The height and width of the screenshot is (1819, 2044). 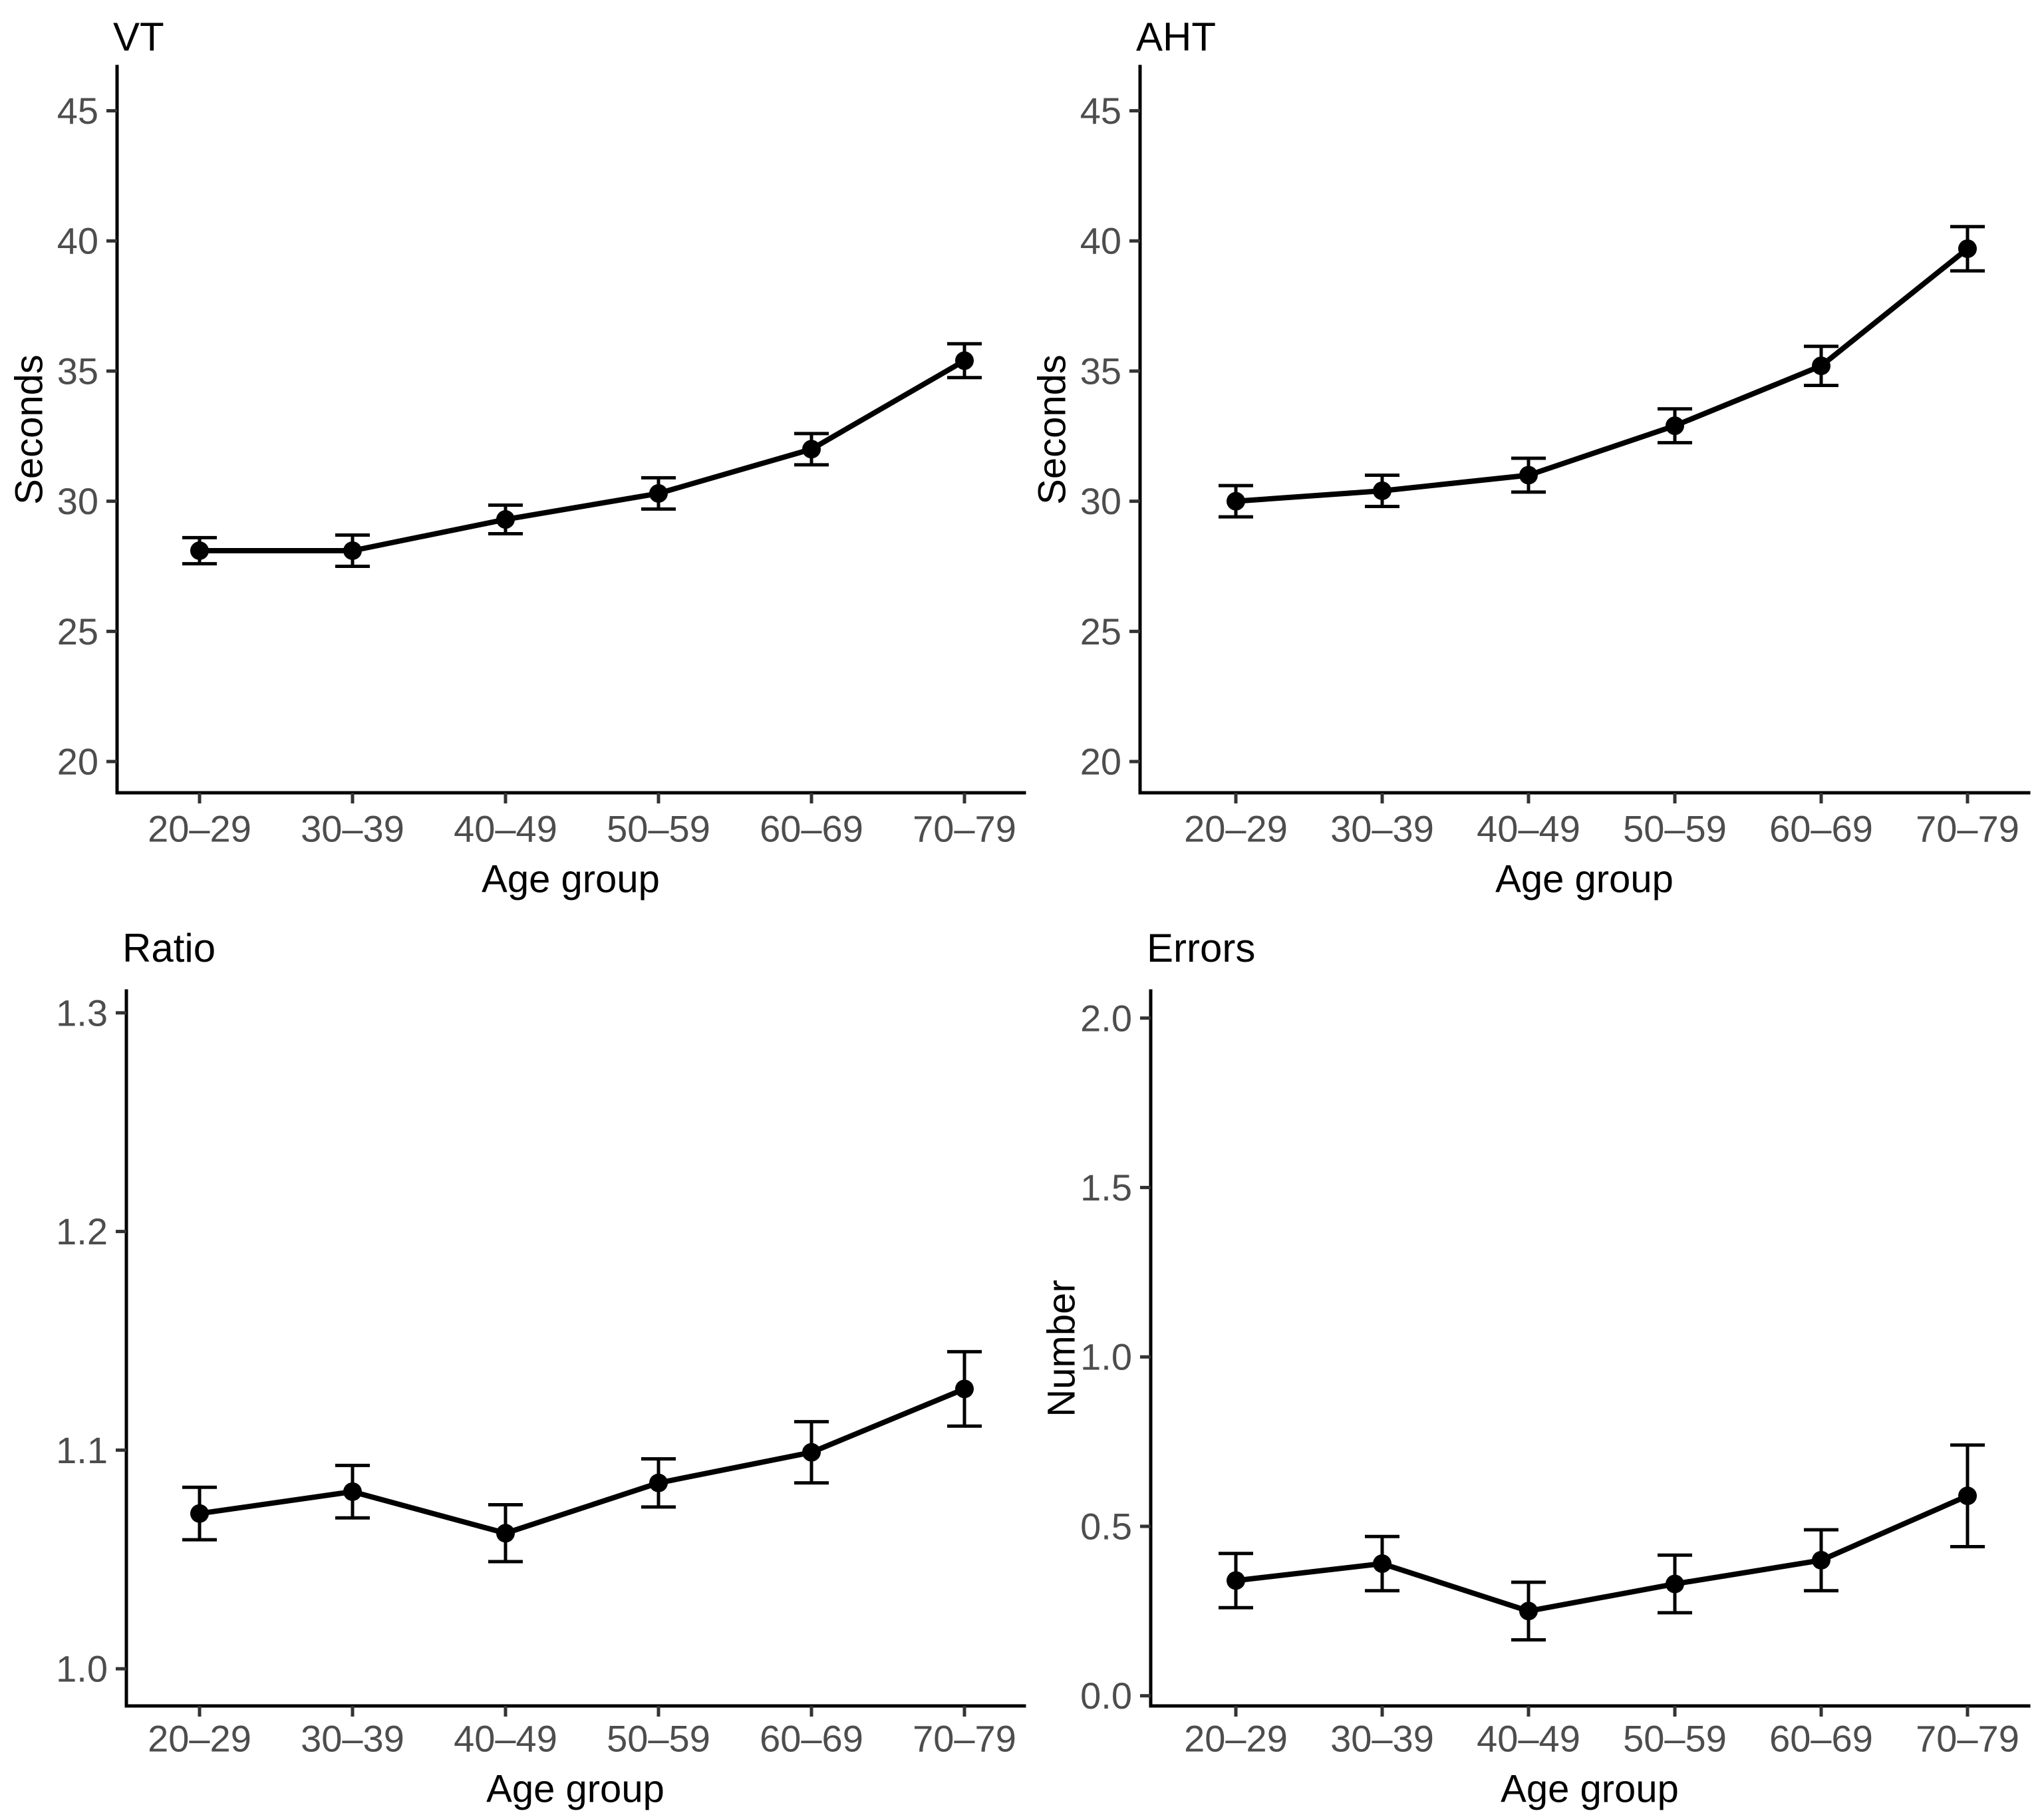 What do you see at coordinates (82, 1450) in the screenshot?
I see `y-tick-label: 1.1` at bounding box center [82, 1450].